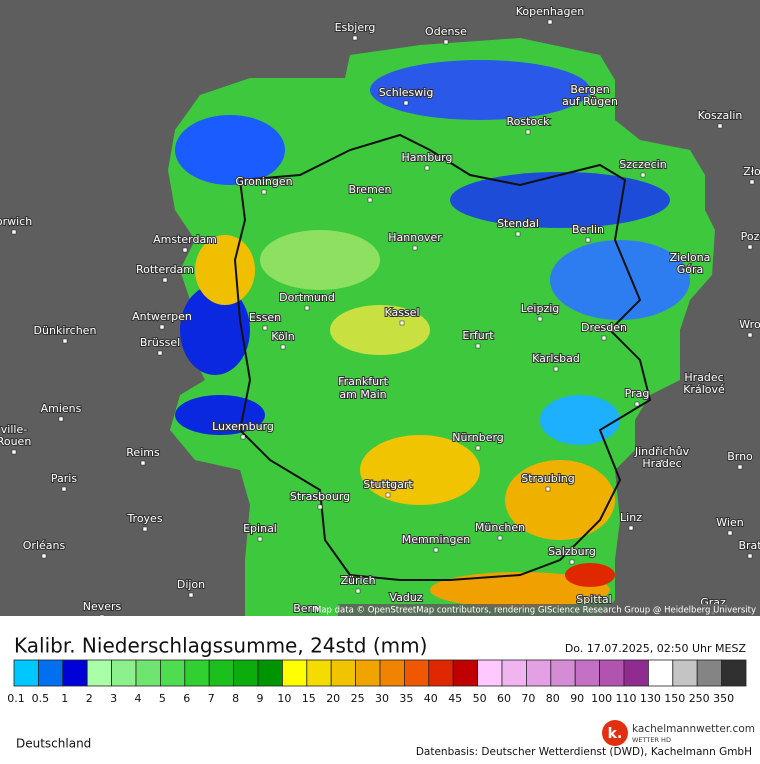 Image resolution: width=760 pixels, height=764 pixels. What do you see at coordinates (41, 698) in the screenshot?
I see `legend-label: 0.5` at bounding box center [41, 698].